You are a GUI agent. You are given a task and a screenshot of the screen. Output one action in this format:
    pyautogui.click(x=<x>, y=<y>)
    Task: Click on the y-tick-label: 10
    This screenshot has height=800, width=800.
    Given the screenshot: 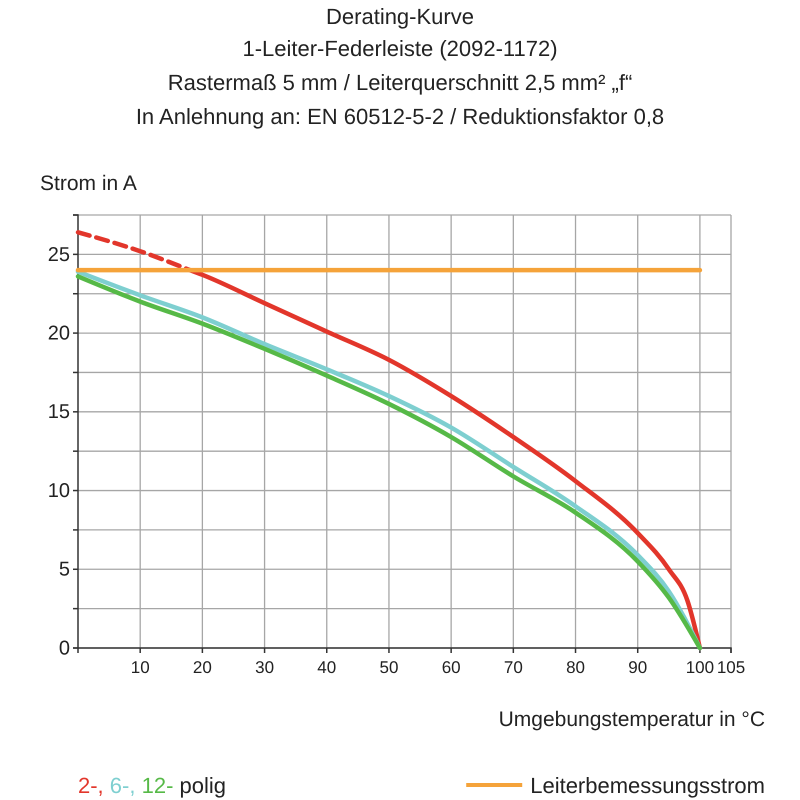 What is the action you would take?
    pyautogui.click(x=59, y=491)
    